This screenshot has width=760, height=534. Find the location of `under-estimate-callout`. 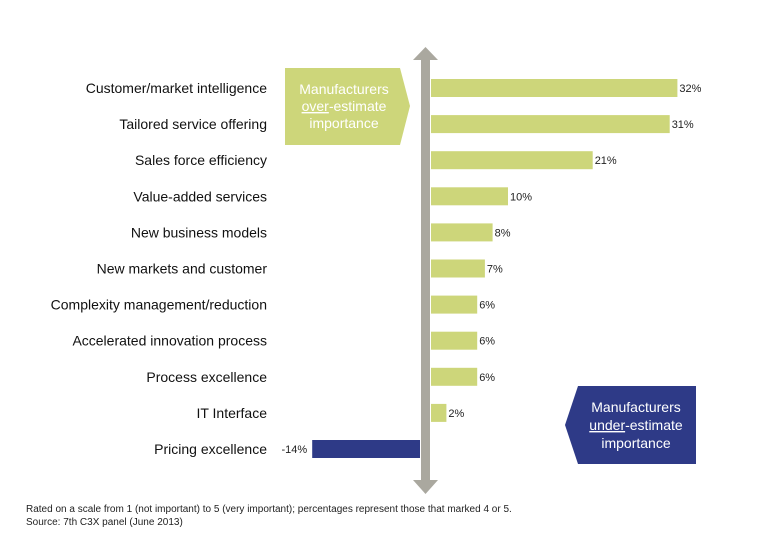

under-estimate-callout is located at coordinates (630, 425).